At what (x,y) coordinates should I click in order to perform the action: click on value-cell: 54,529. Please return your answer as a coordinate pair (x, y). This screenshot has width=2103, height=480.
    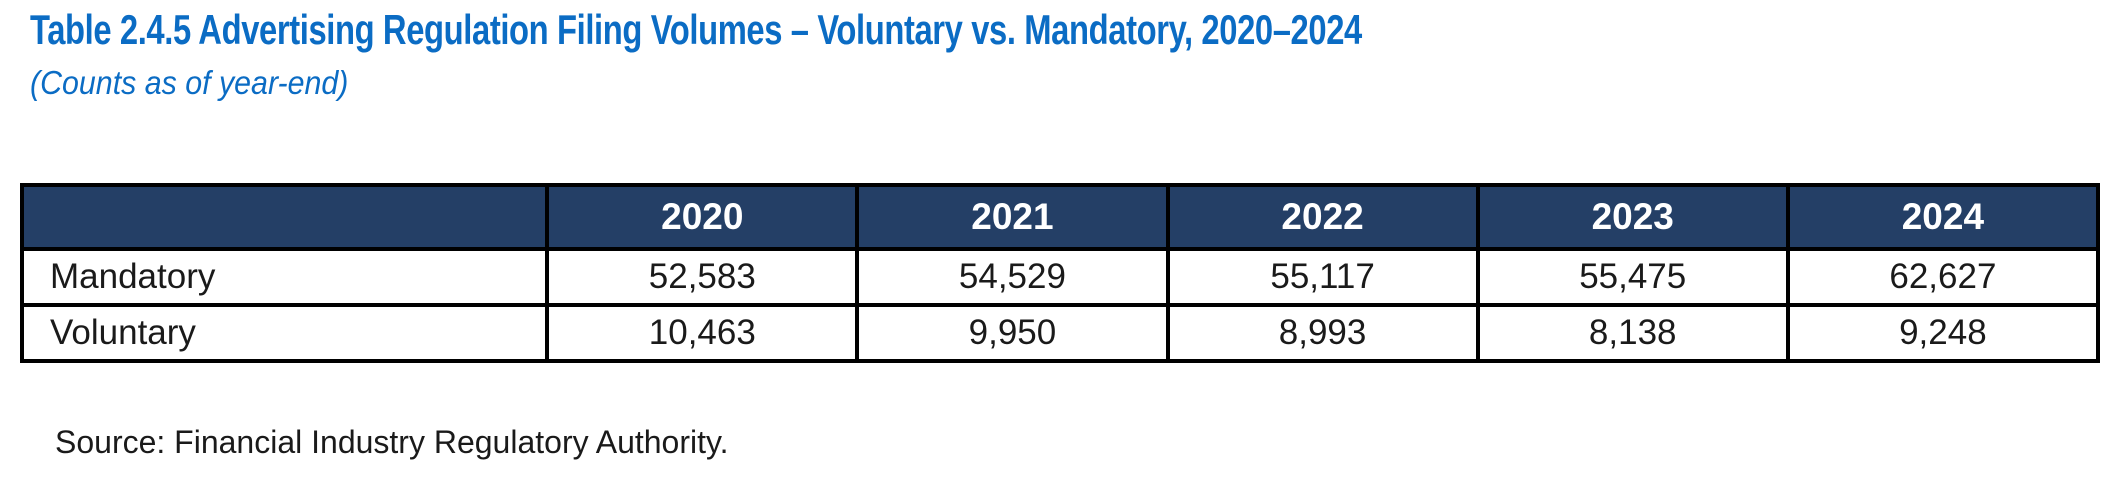
    Looking at the image, I should click on (1012, 277).